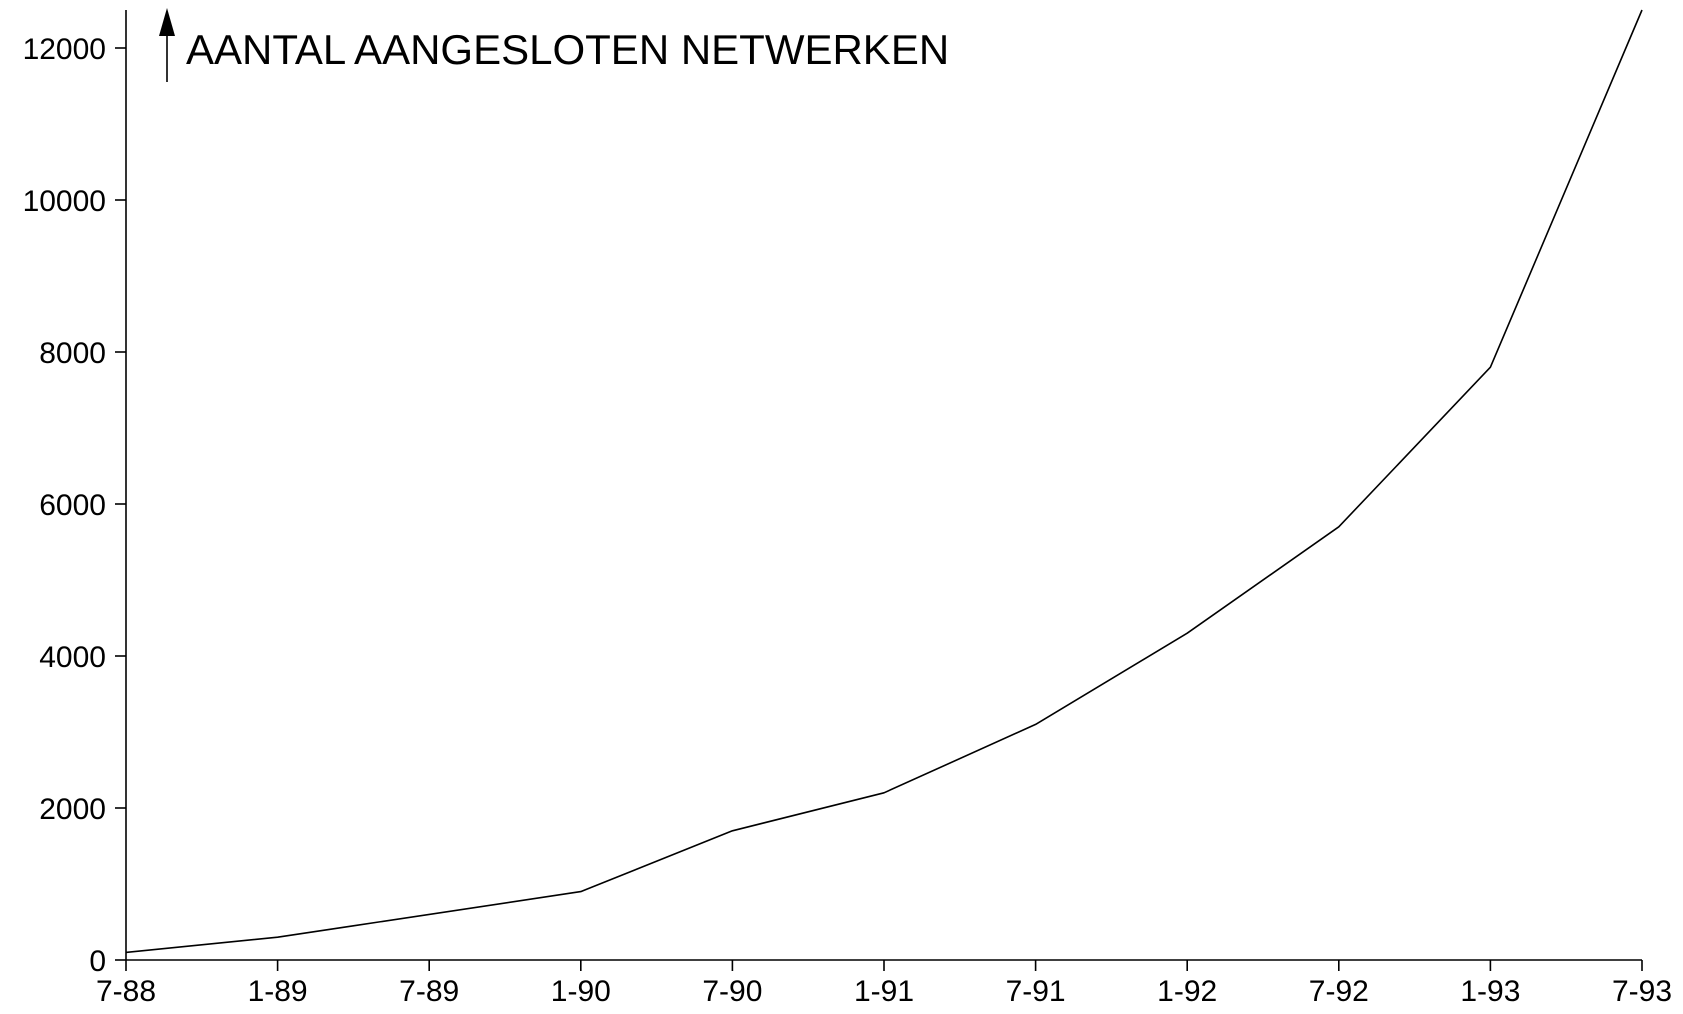  I want to click on up-arrow-icon, so click(167, 22).